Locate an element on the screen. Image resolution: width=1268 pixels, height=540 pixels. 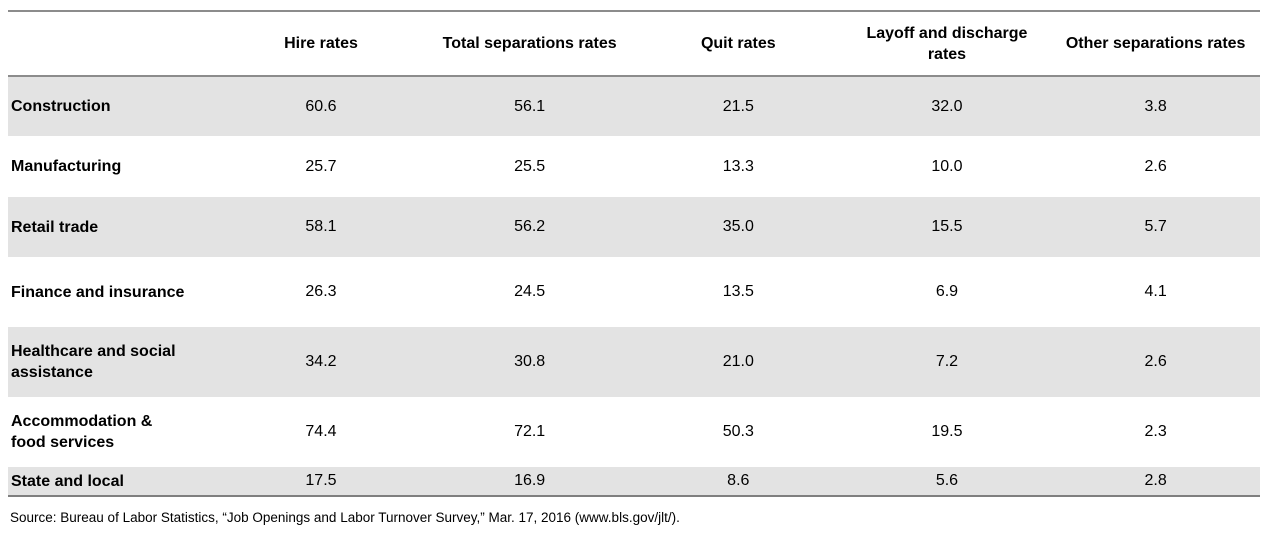
column-header: Other separations rates is located at coordinates (1155, 44).